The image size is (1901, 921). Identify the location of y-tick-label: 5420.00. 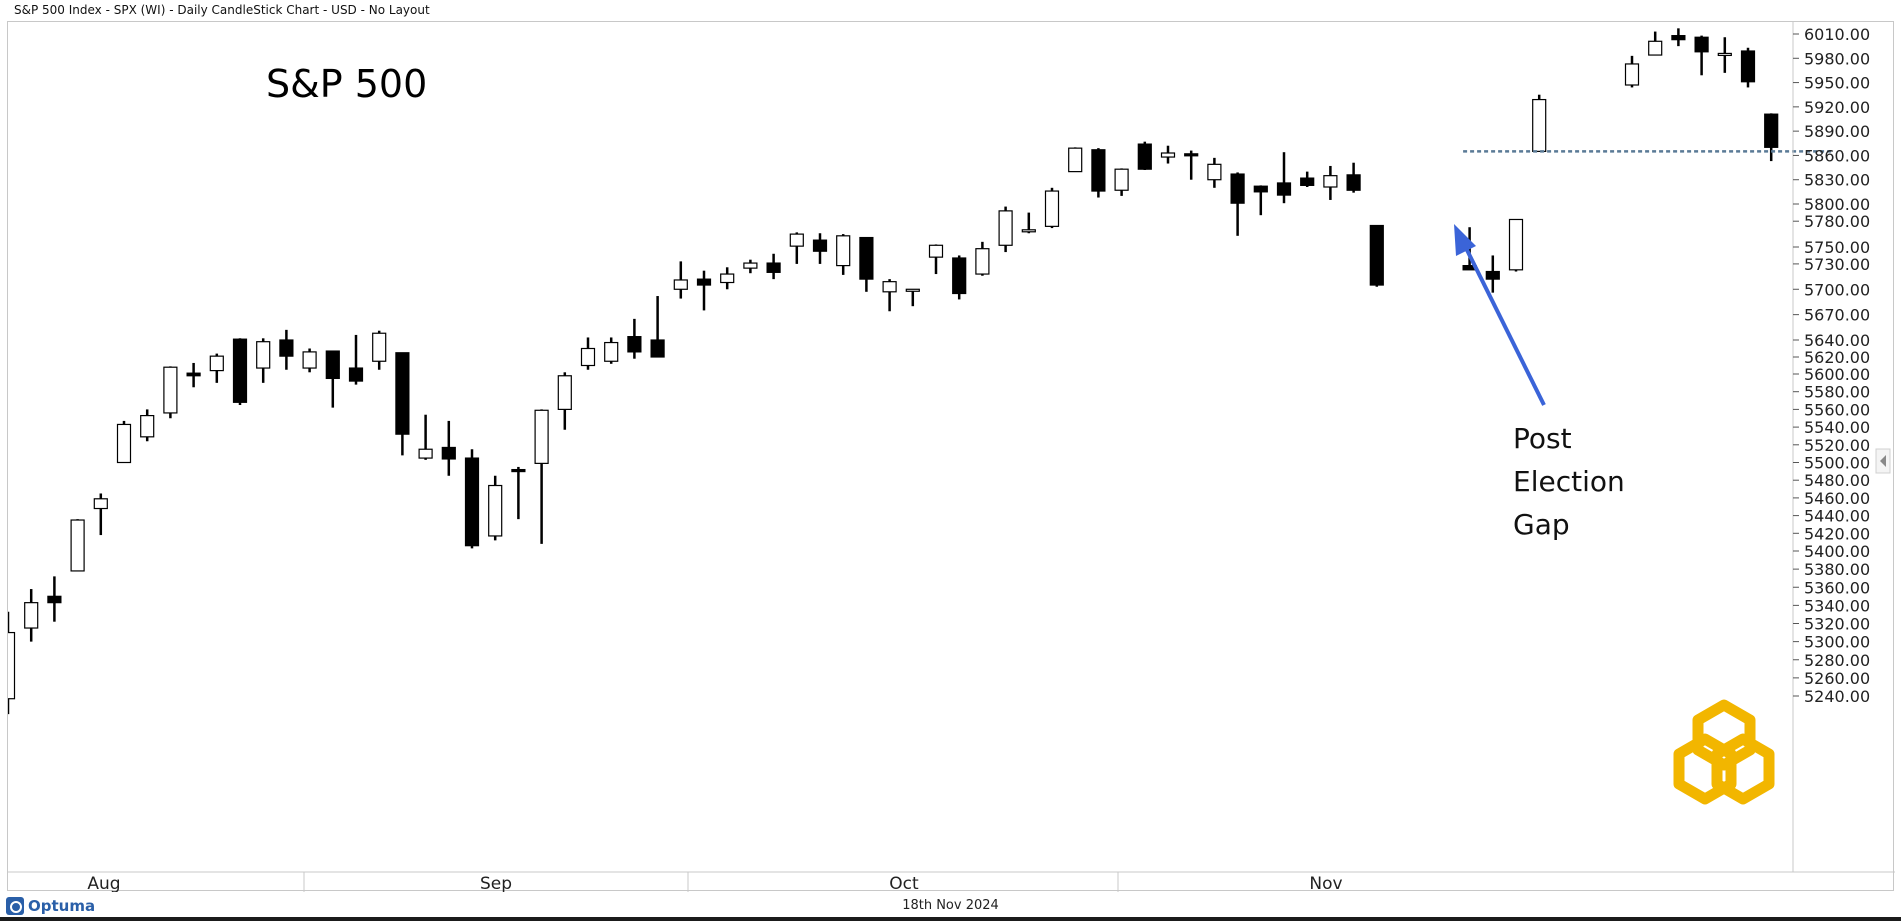
(1837, 533).